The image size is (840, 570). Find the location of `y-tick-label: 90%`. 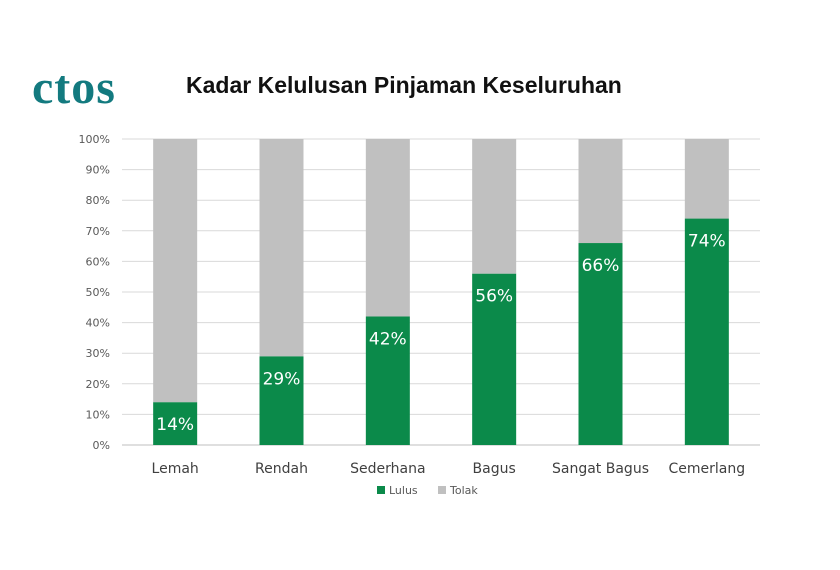

y-tick-label: 90% is located at coordinates (98, 170).